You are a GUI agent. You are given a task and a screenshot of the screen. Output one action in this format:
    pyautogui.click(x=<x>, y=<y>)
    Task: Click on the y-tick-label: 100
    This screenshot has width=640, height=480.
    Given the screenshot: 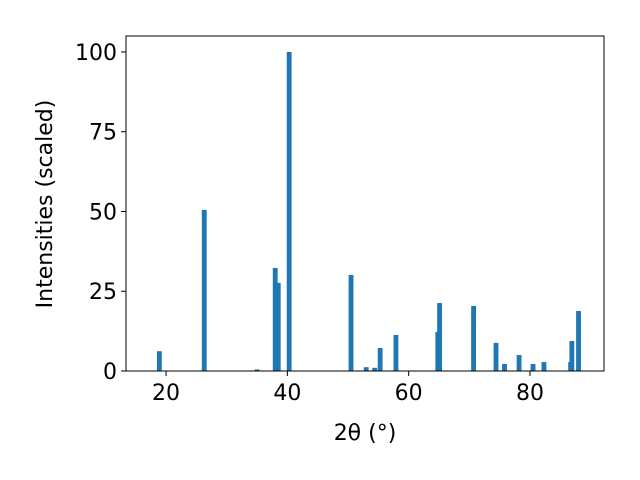 What is the action you would take?
    pyautogui.click(x=96, y=53)
    